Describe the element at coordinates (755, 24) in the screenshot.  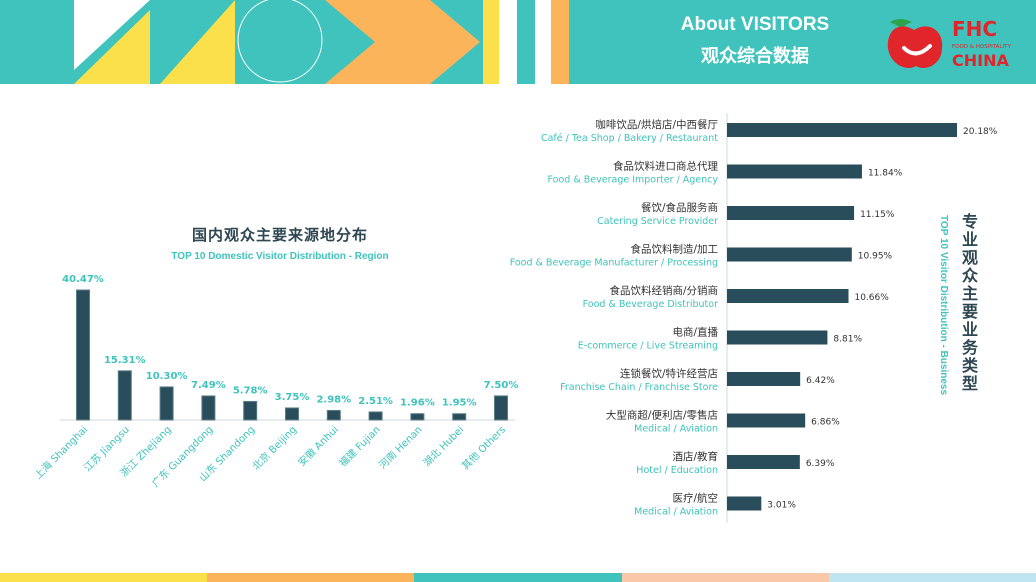
I see `page-title-en: About VISITORS` at that location.